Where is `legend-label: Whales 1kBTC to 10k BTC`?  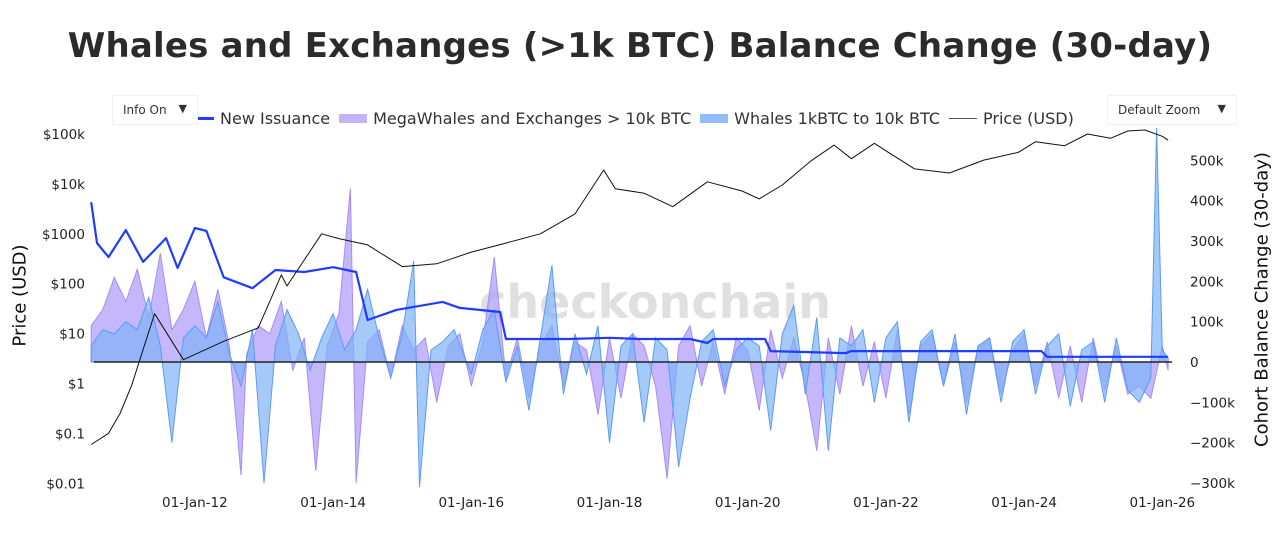
legend-label: Whales 1kBTC to 10k BTC is located at coordinates (837, 118).